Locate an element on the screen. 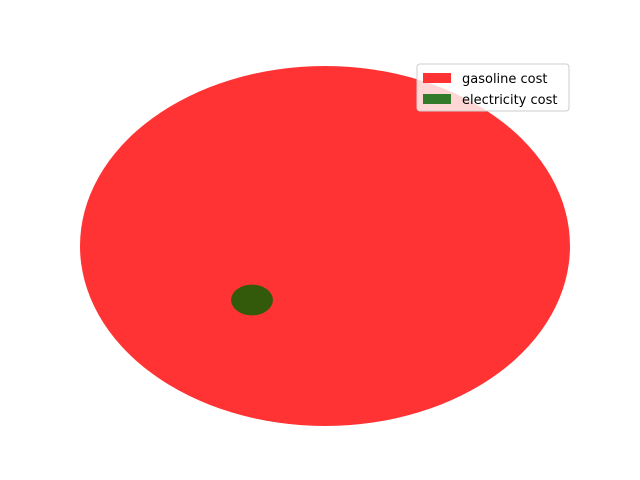 This screenshot has height=480, width=640. legend-swatch-gasoline is located at coordinates (437, 78).